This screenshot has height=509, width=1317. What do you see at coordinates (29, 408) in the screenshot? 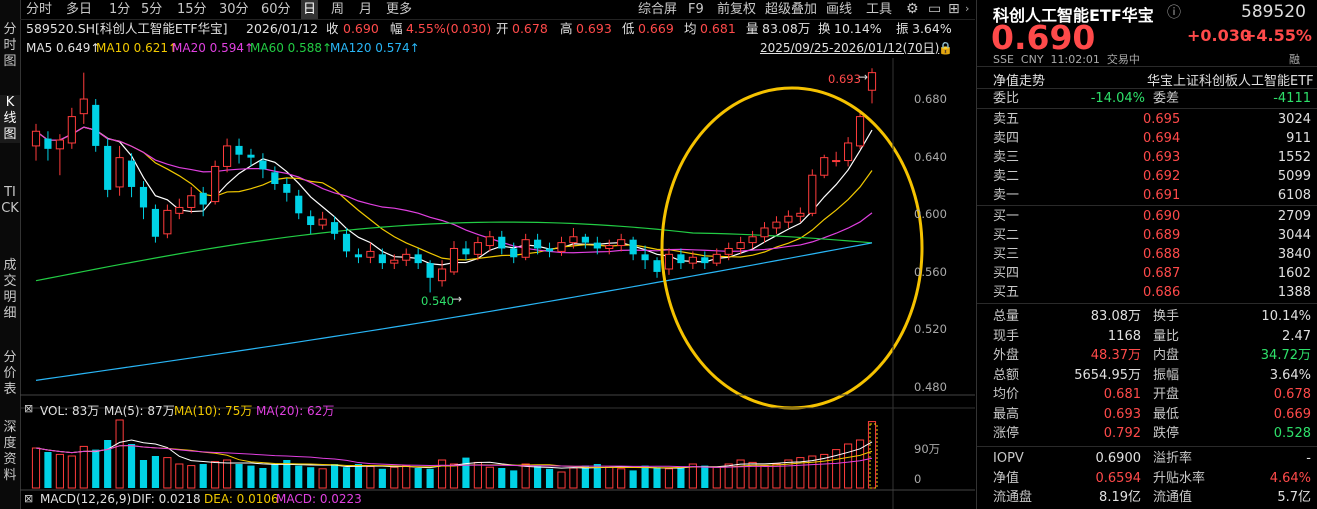
I see `vol-settings-icon: ⊠` at bounding box center [29, 408].